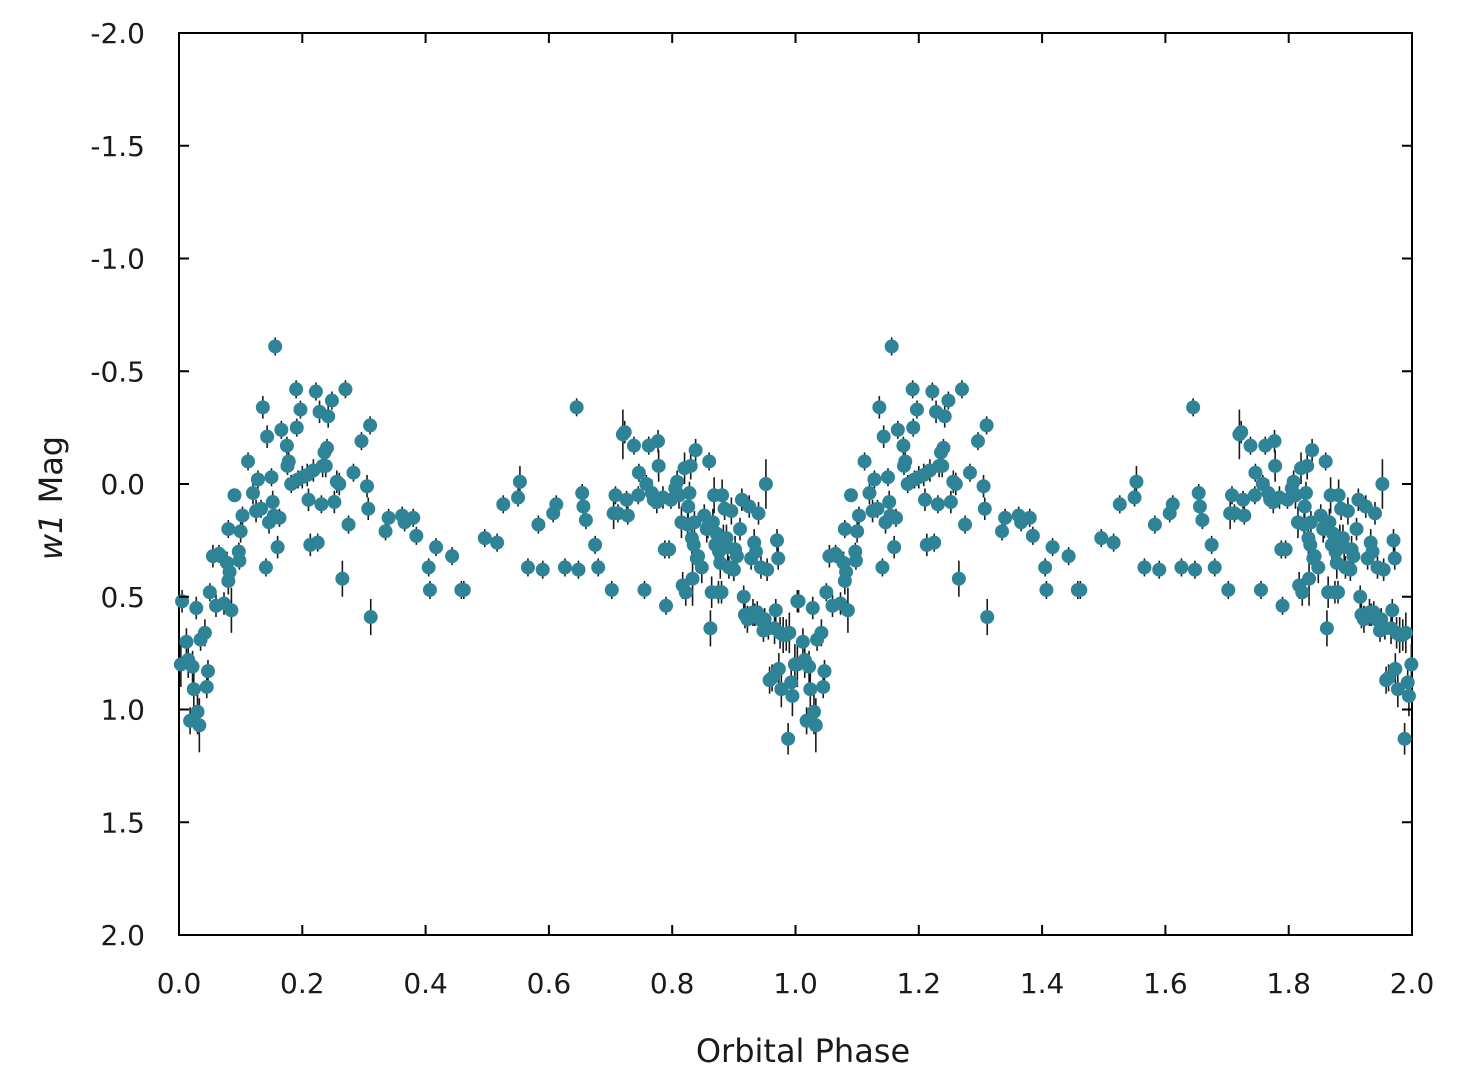 The height and width of the screenshot is (1084, 1463). What do you see at coordinates (122, 935) in the screenshot?
I see `y-tick-label: 2.0` at bounding box center [122, 935].